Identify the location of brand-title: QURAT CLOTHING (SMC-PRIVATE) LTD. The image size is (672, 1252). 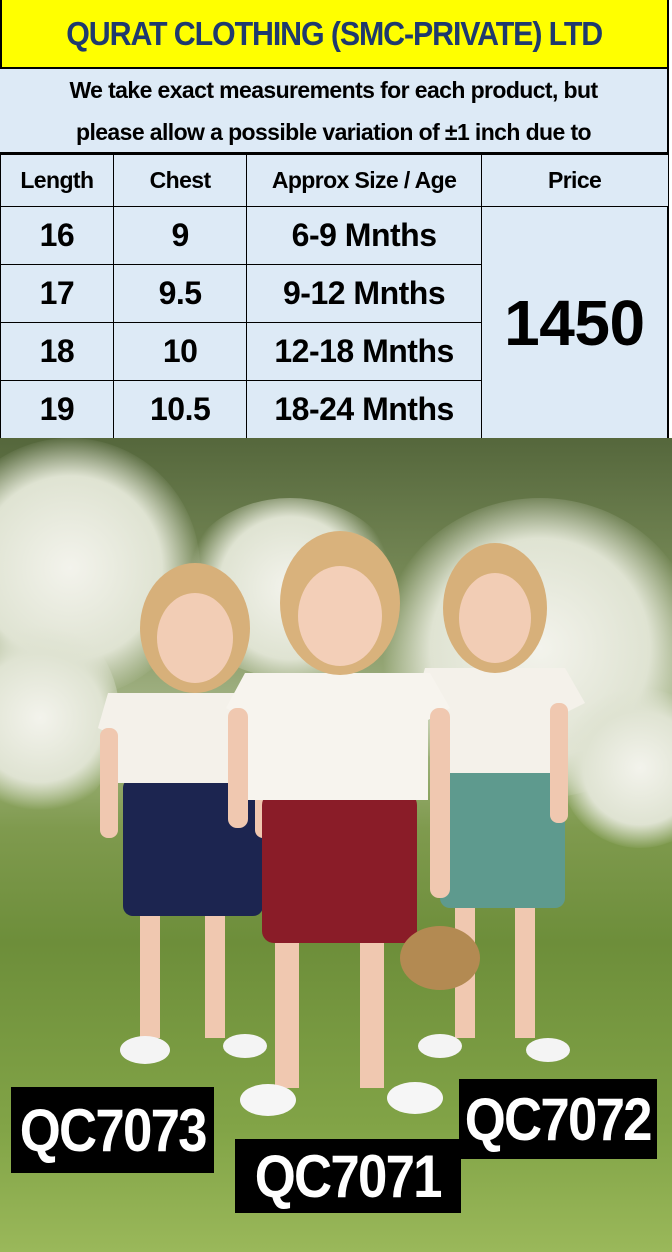
(335, 33).